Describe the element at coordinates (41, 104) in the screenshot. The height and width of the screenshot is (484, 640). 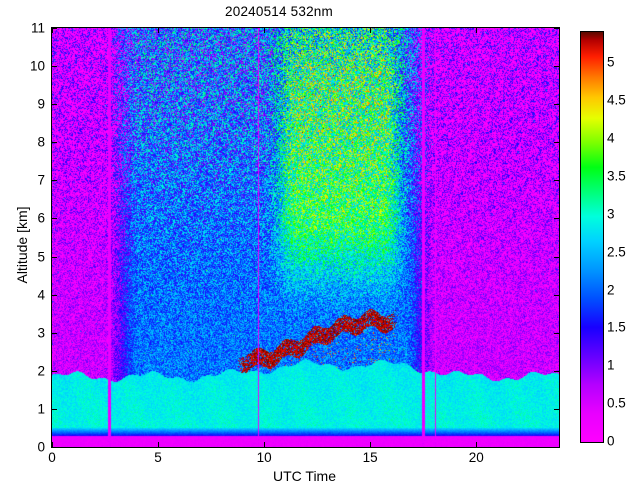
I see `y-tick-label: 9` at that location.